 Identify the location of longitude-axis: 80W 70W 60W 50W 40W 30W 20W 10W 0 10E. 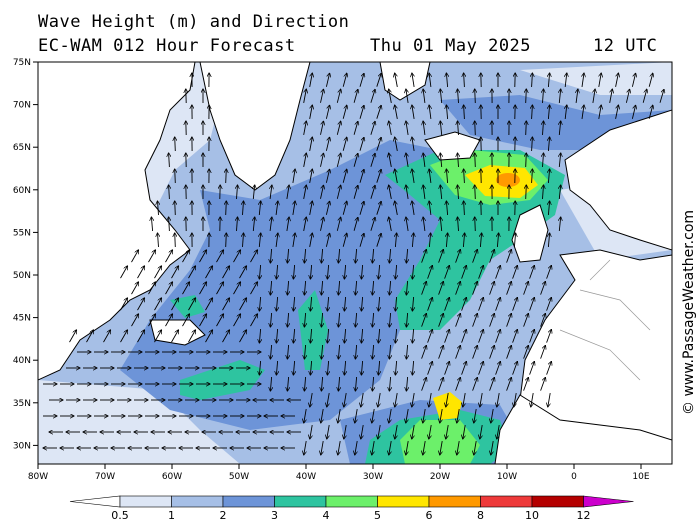
(339, 473).